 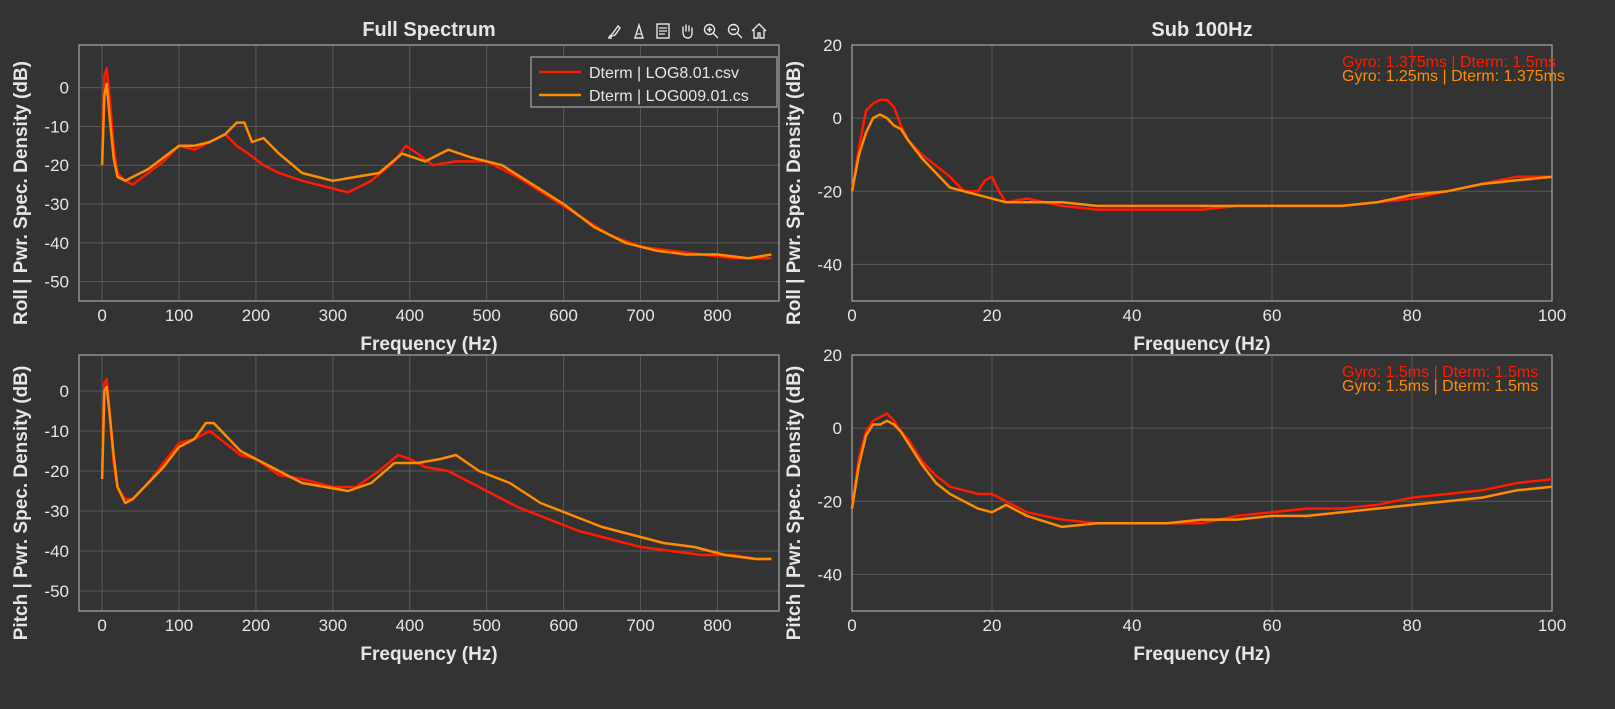 I want to click on data-tips-icon, so click(x=638, y=30).